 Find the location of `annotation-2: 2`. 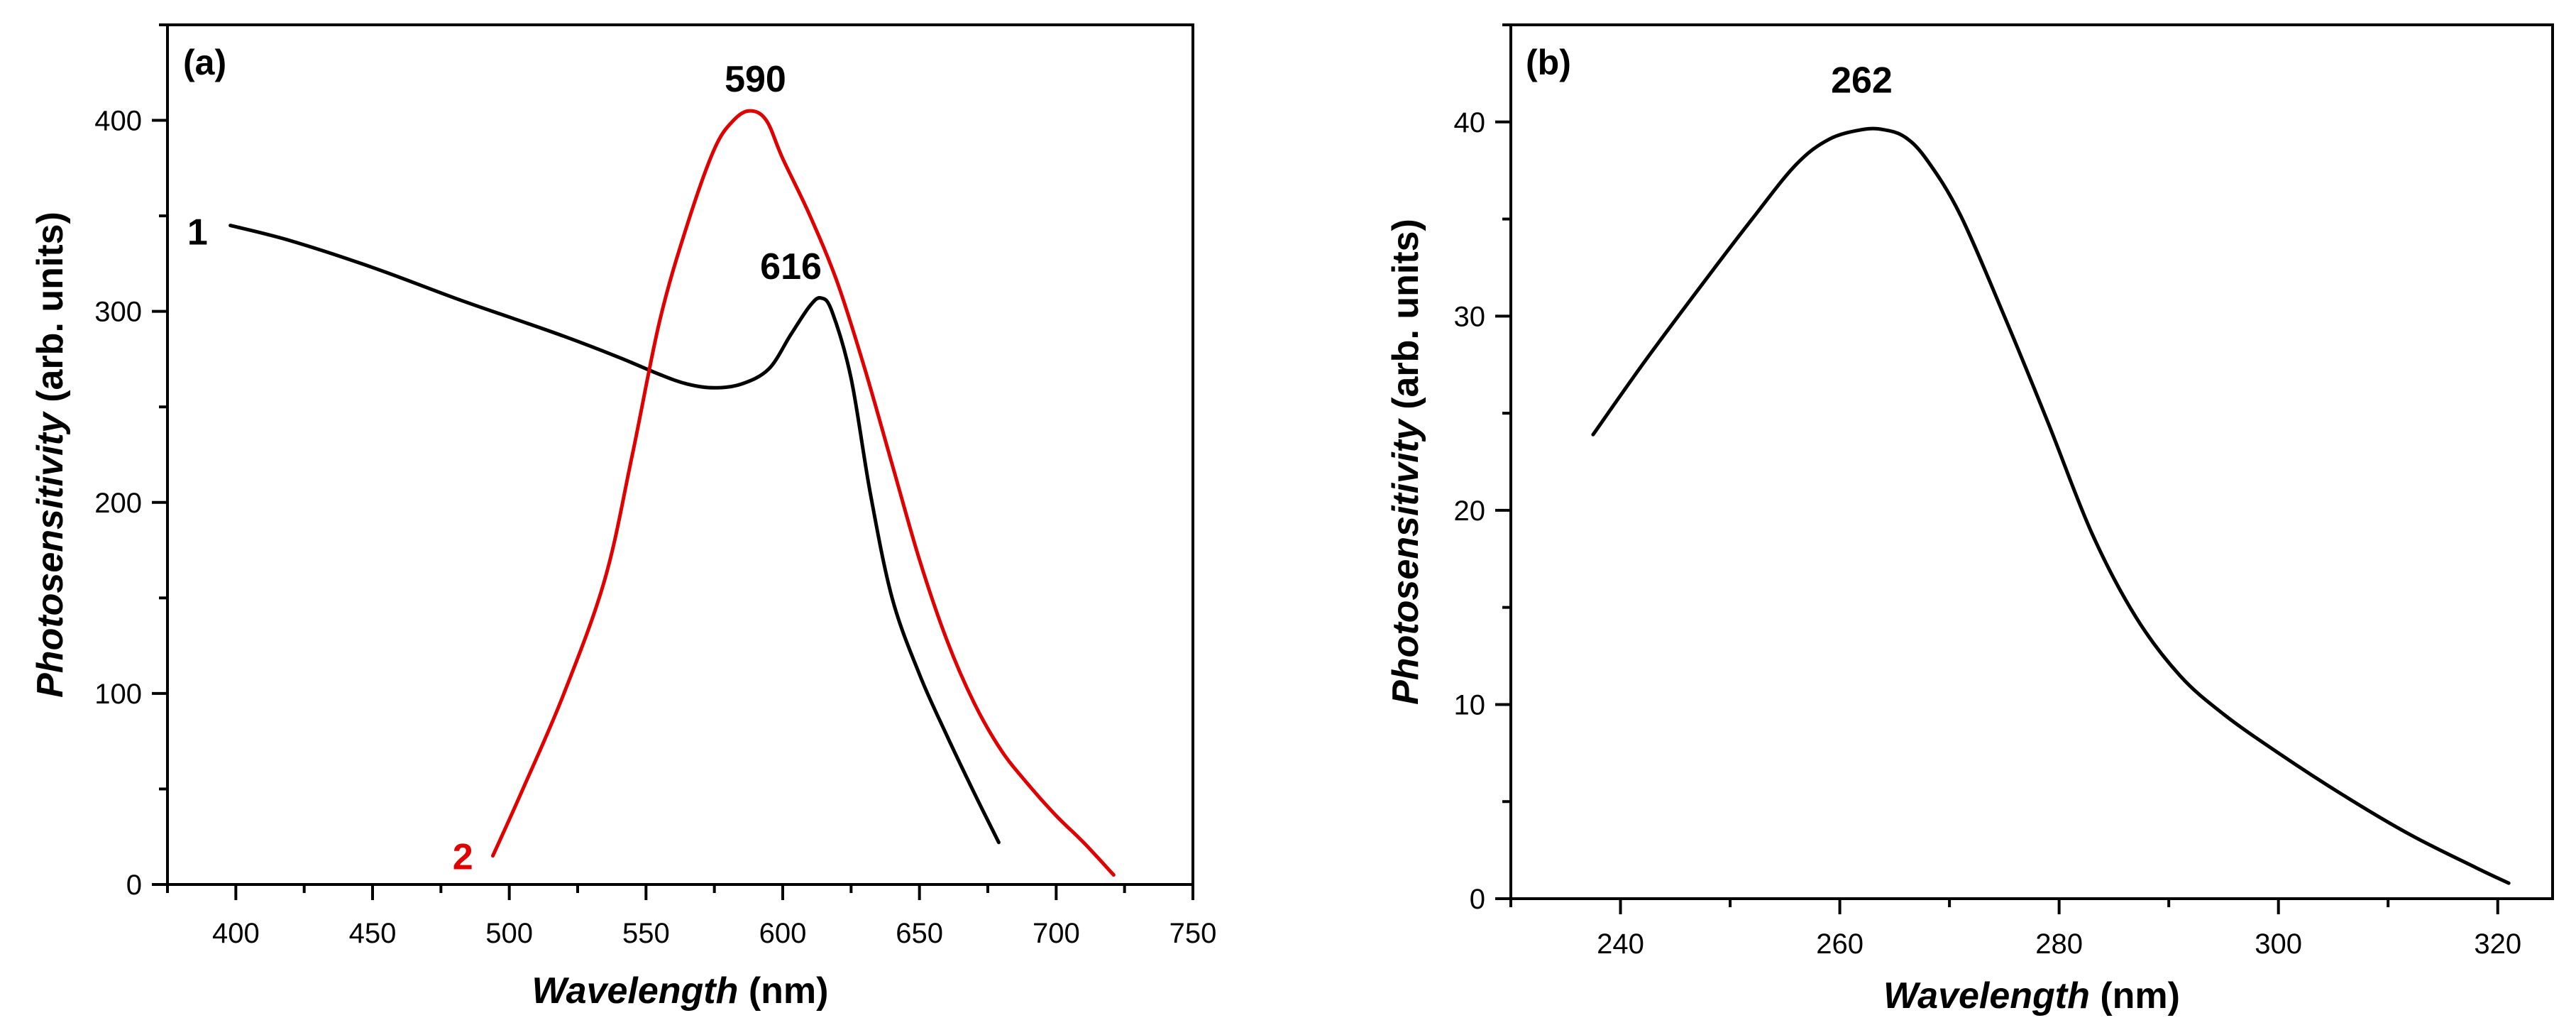

annotation-2: 2 is located at coordinates (463, 857).